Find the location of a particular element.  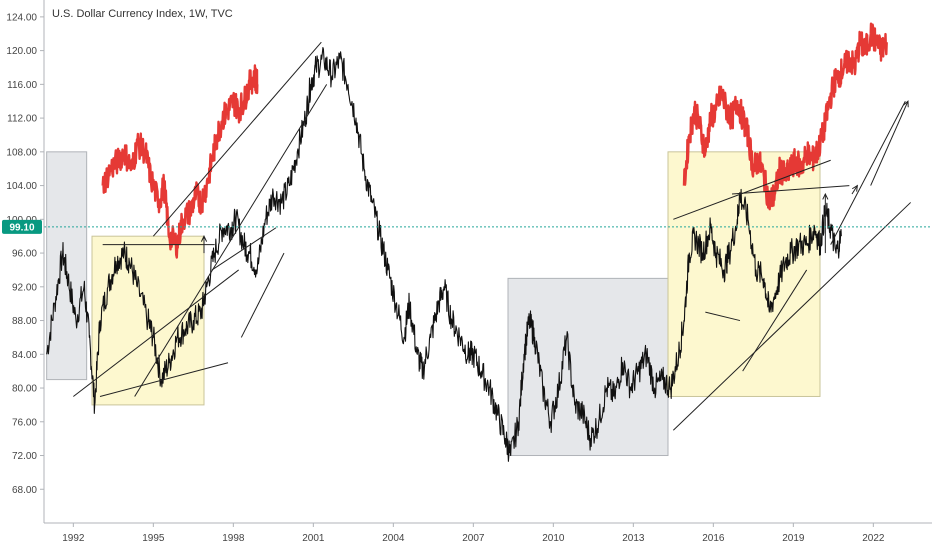

time-tick-label: 2016 is located at coordinates (713, 538).